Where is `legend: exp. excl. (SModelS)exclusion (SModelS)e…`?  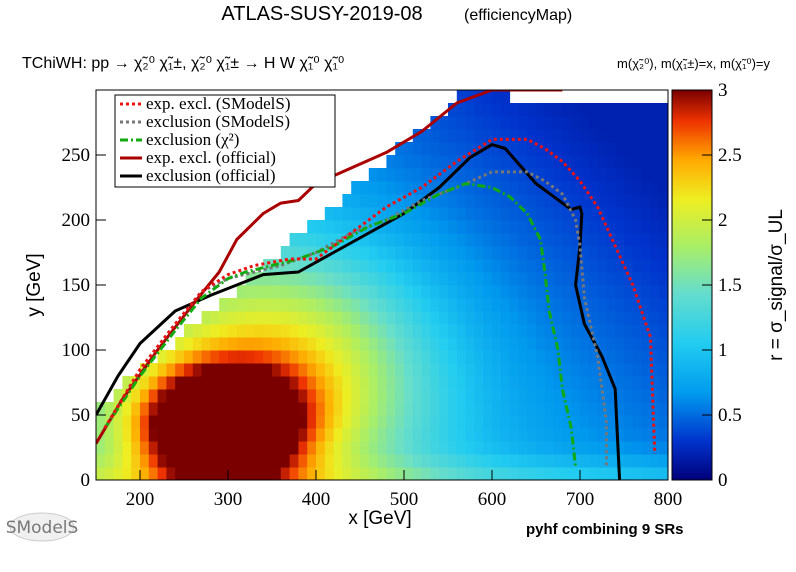 legend: exp. excl. (SModelS)exclusion (SModelS)e… is located at coordinates (205, 139).